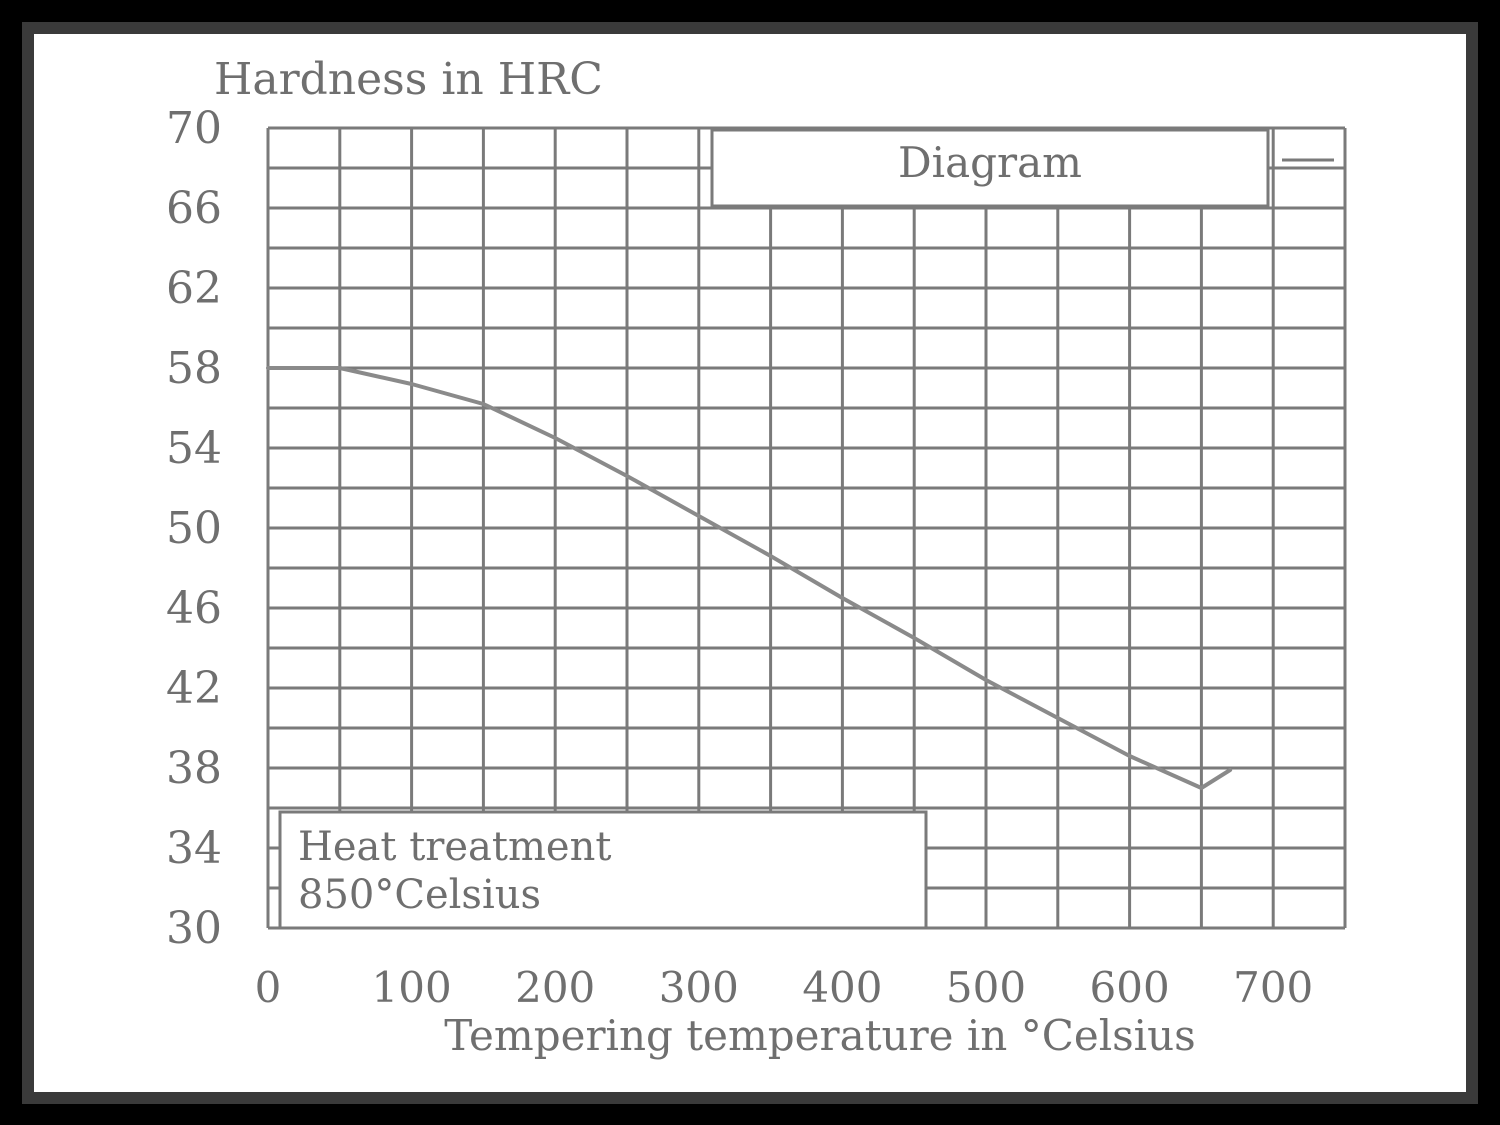  What do you see at coordinates (194, 688) in the screenshot?
I see `y-tick-label: 42` at bounding box center [194, 688].